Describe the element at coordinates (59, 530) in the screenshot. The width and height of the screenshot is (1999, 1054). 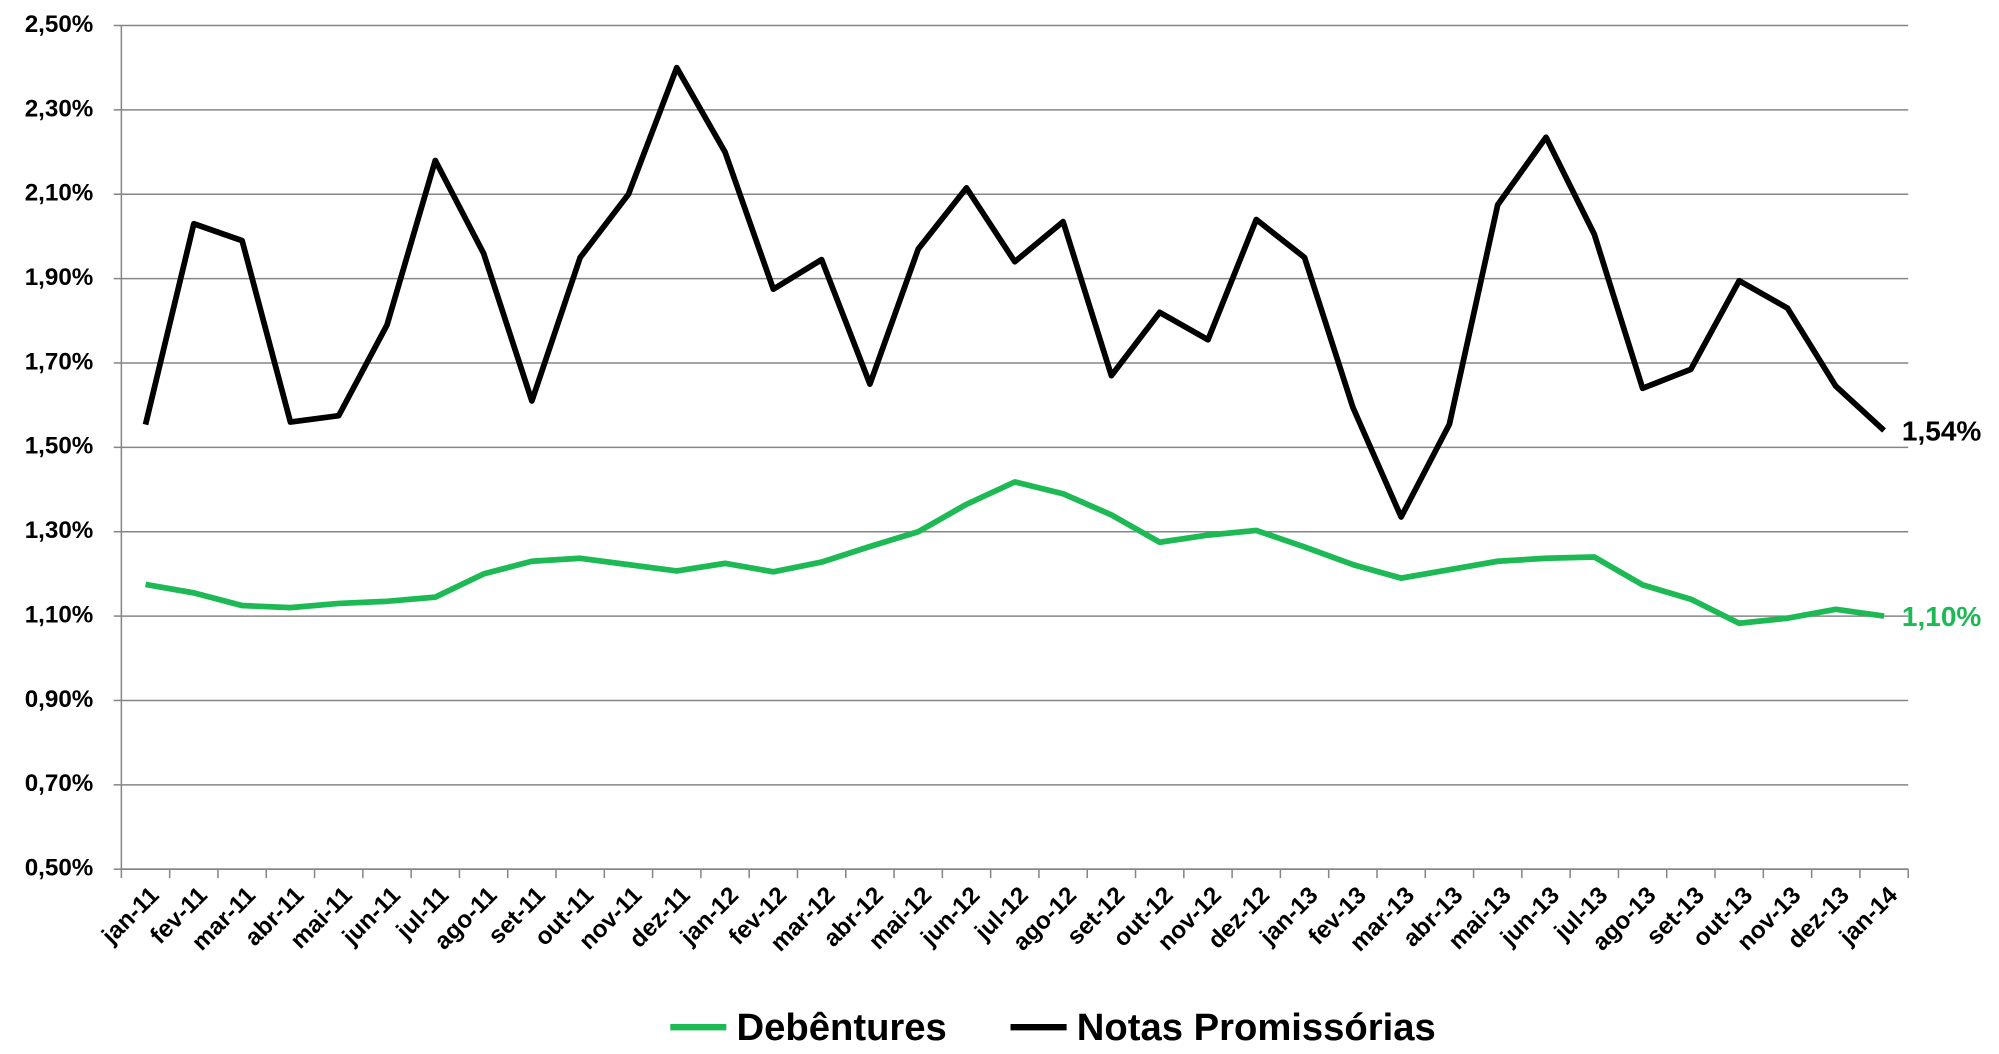
I see `y-tick-label: 1,30%` at that location.